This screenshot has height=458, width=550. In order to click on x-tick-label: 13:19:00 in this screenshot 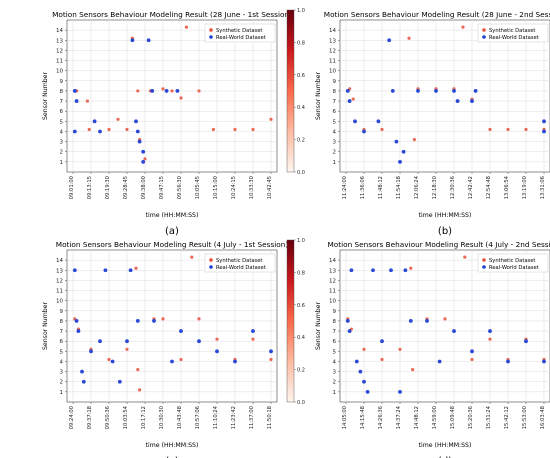, I will do `click(525, 187)`.